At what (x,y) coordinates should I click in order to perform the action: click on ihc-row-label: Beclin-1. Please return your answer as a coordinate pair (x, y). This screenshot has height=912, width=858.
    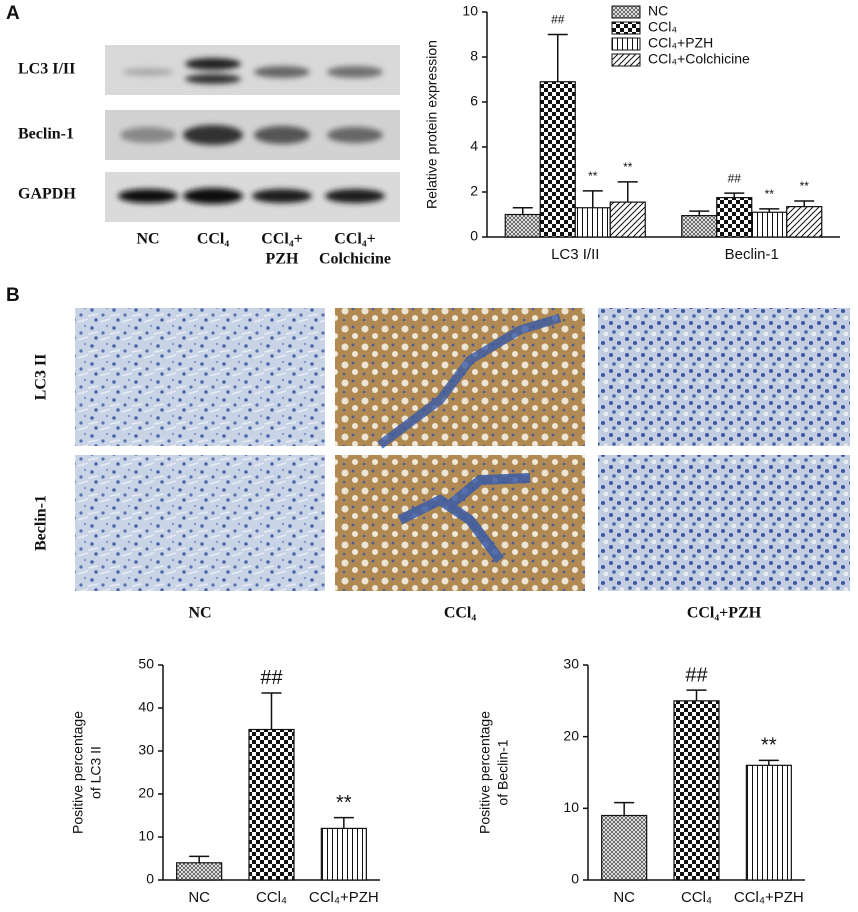
    Looking at the image, I should click on (41, 523).